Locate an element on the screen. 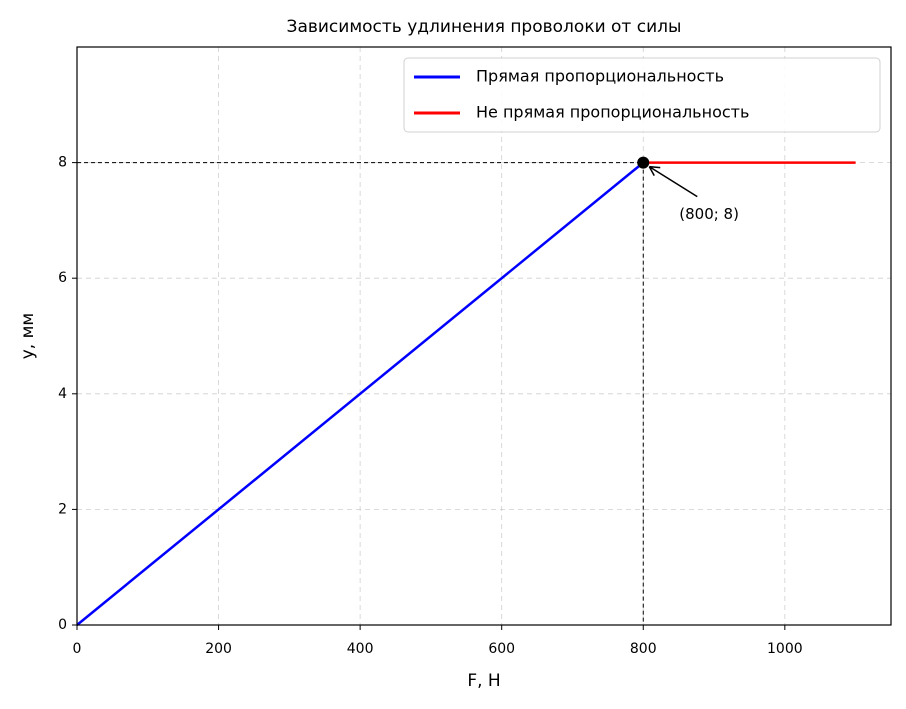 Image resolution: width=906 pixels, height=709 pixels. annotation-text: (800; 8) is located at coordinates (709, 214).